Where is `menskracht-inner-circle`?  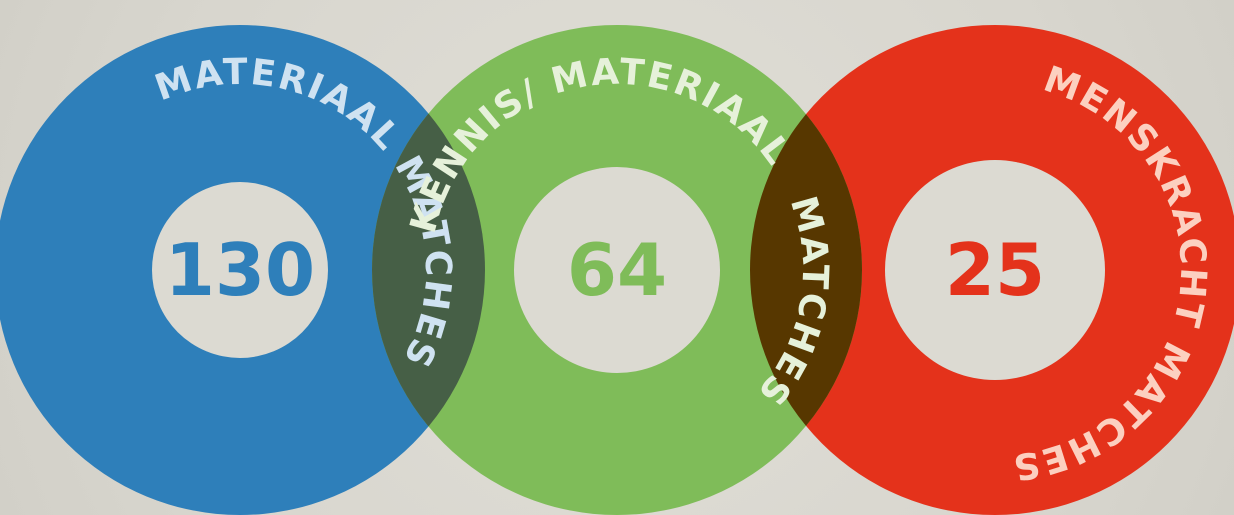 menskracht-inner-circle is located at coordinates (995, 270).